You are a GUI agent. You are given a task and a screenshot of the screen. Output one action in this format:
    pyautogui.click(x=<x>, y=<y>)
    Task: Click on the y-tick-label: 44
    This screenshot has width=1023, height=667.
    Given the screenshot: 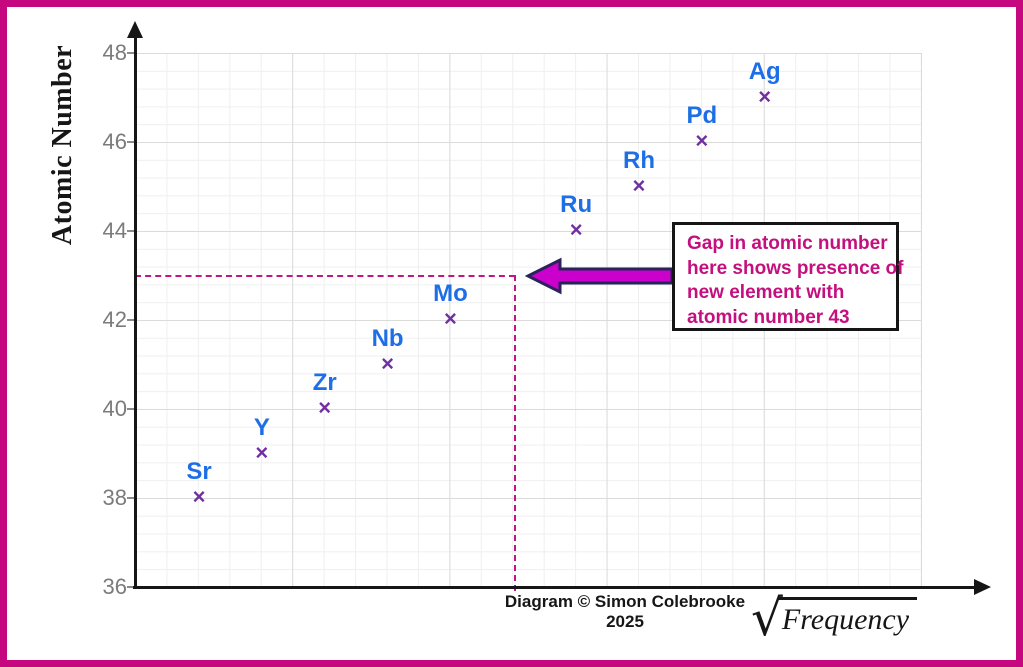 What is the action you would take?
    pyautogui.click(x=114, y=230)
    